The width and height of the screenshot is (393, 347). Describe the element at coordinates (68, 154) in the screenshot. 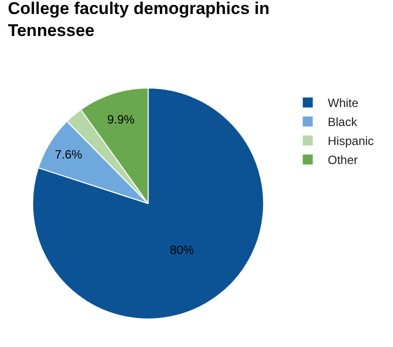

I see `data-label: 7.6%` at that location.